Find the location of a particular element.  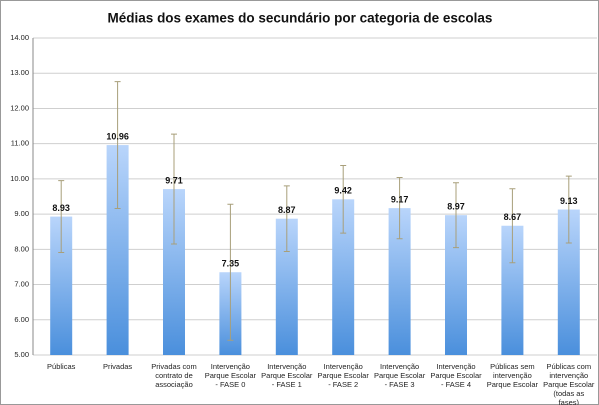

data-label: 9.42 is located at coordinates (343, 191).